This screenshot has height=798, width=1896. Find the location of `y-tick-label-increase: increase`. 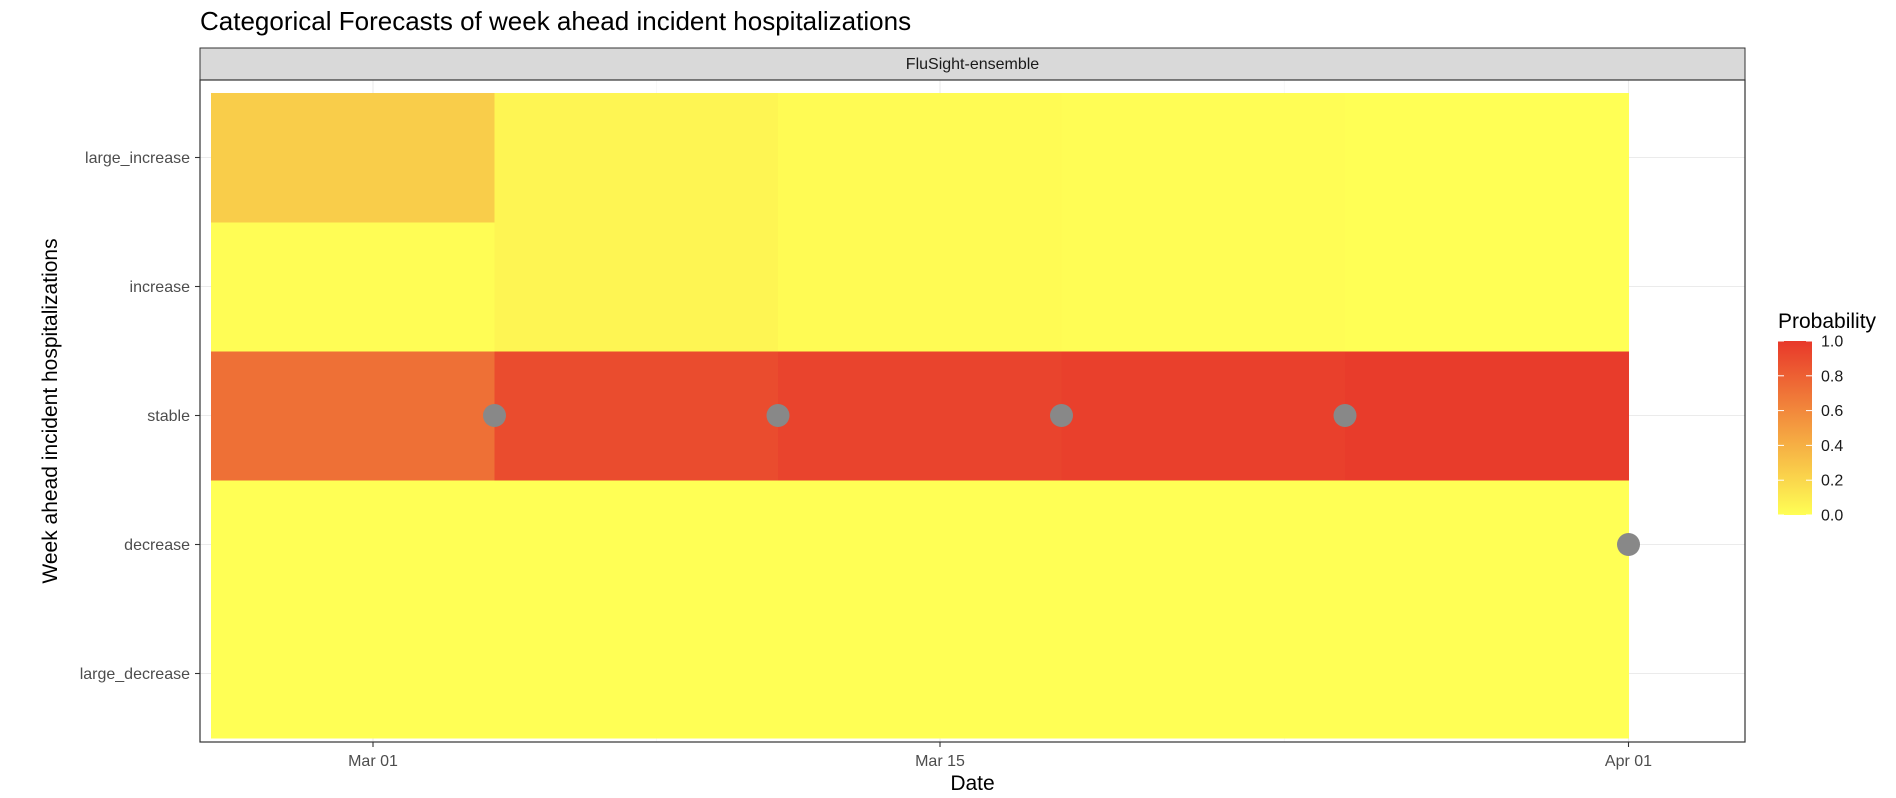

y-tick-label-increase: increase is located at coordinates (160, 287).